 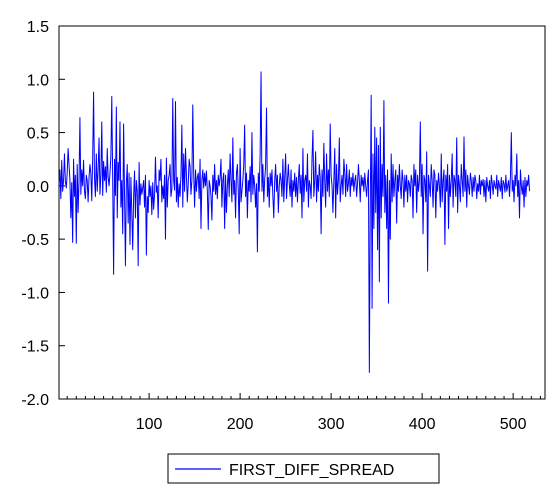 I want to click on y-tick-label: 1.5, so click(x=38, y=27).